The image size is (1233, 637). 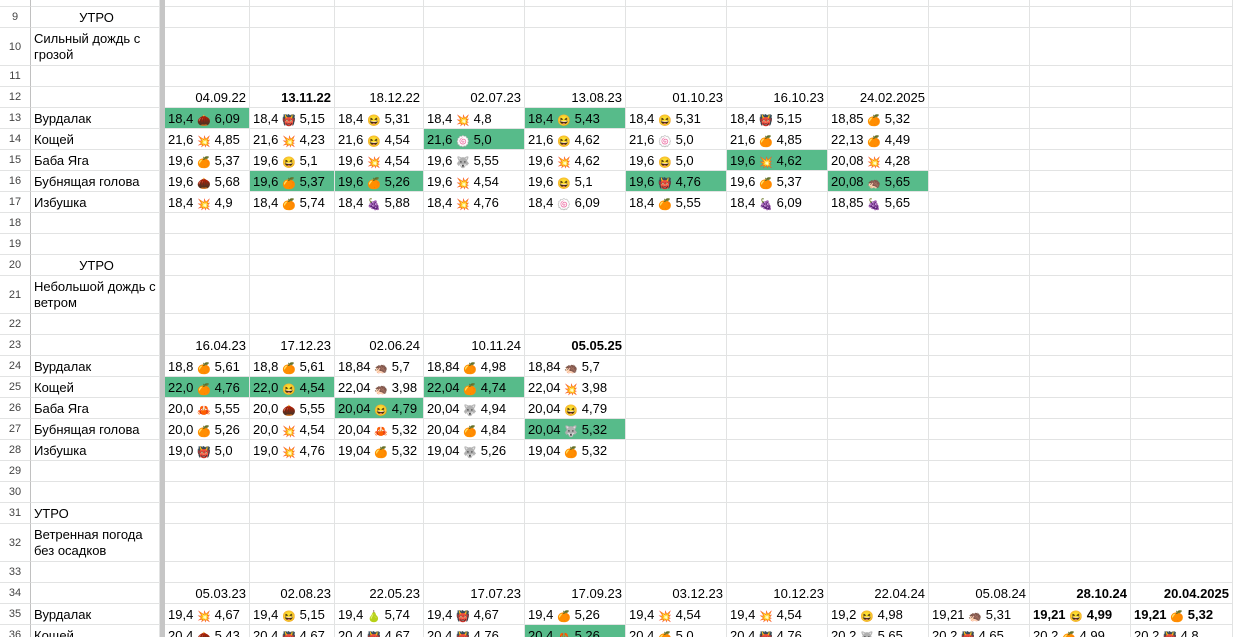 I want to click on data-cell: 22,04 💥 3,98, so click(x=575, y=387).